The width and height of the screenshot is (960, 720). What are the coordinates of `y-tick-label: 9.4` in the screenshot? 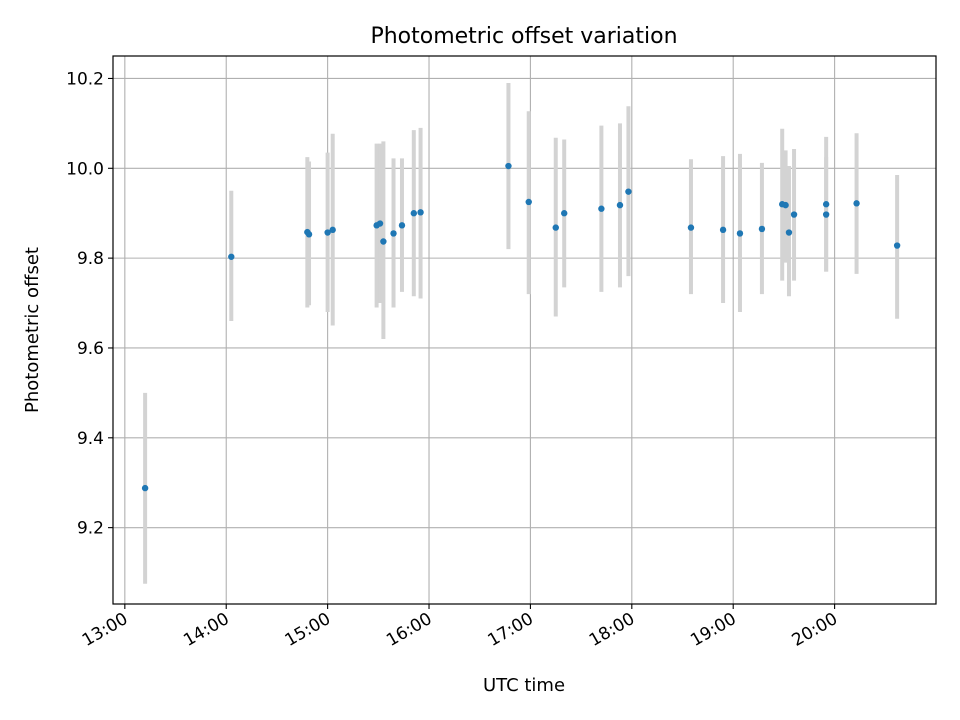 It's located at (90, 439).